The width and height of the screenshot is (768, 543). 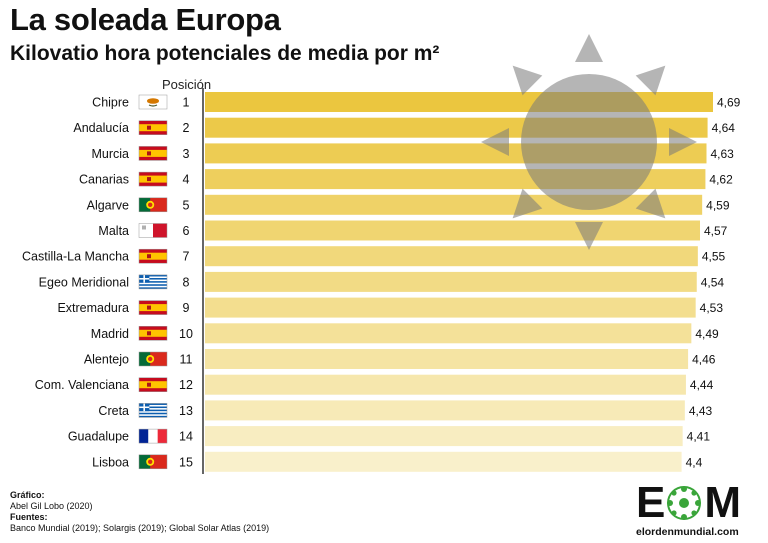 What do you see at coordinates (51, 506) in the screenshot?
I see `credits-chart-author: Abel Gil Lobo (2020)` at bounding box center [51, 506].